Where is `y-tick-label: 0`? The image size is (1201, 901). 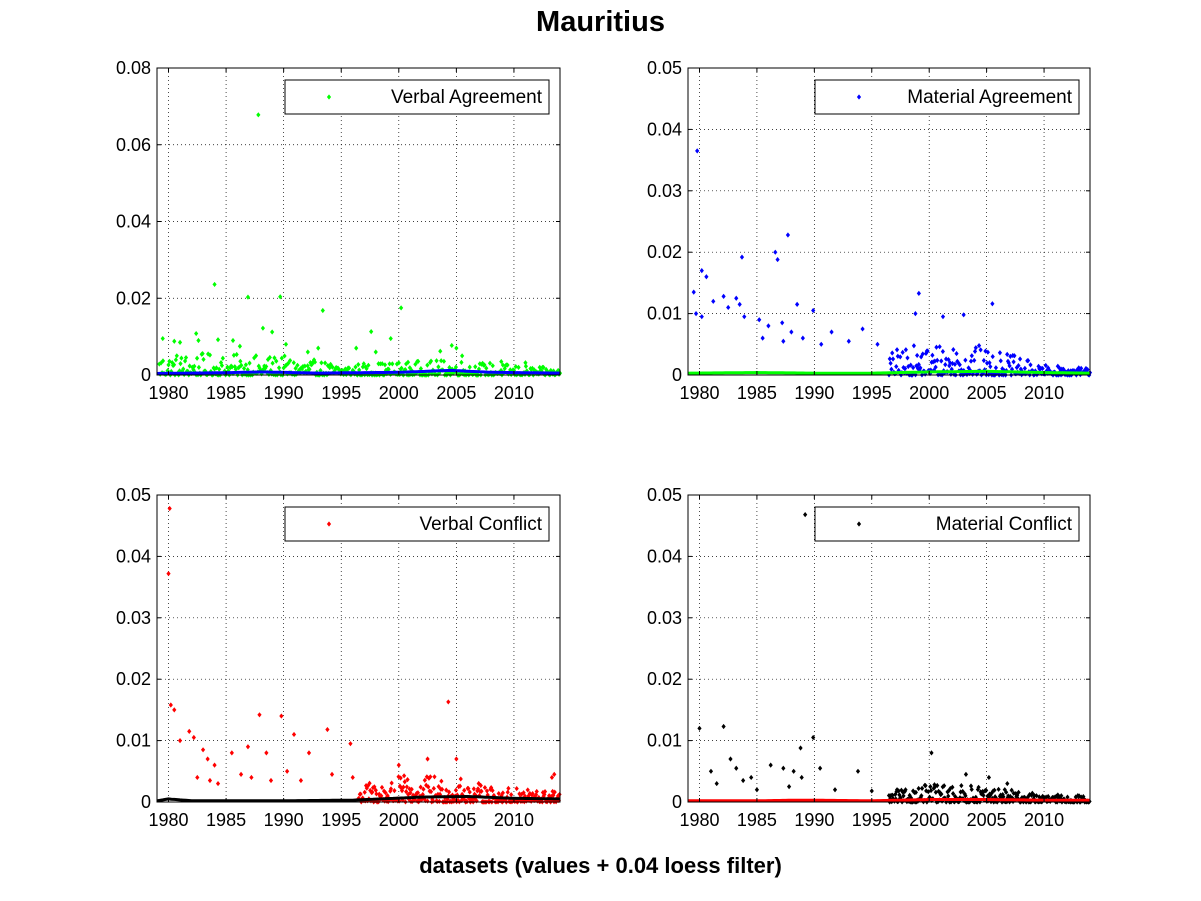
y-tick-label: 0 is located at coordinates (146, 375).